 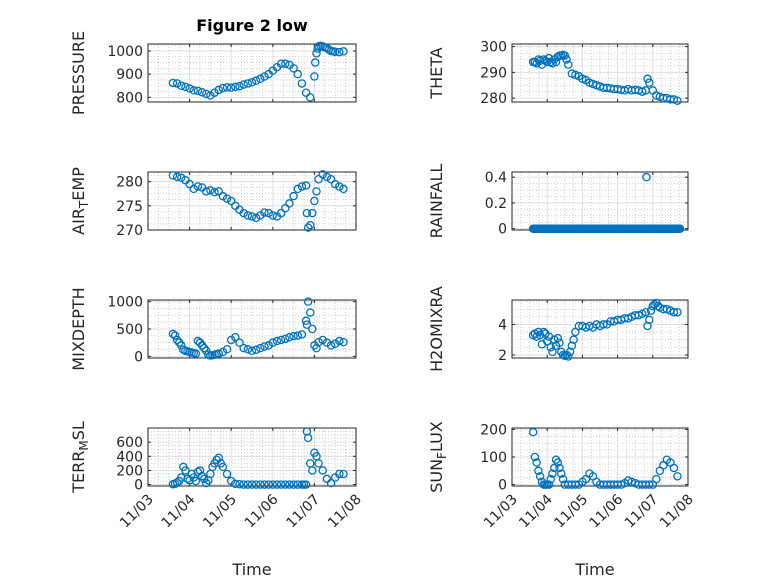 What do you see at coordinates (436, 329) in the screenshot?
I see `y-axis-label-part: H2OMIXRA` at bounding box center [436, 329].